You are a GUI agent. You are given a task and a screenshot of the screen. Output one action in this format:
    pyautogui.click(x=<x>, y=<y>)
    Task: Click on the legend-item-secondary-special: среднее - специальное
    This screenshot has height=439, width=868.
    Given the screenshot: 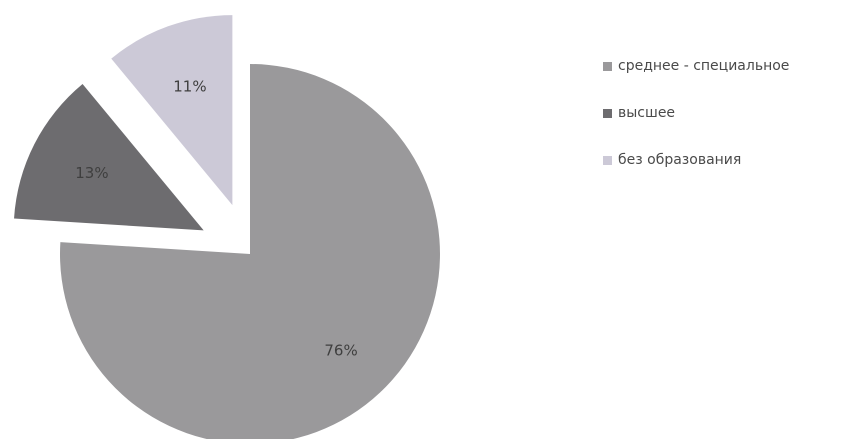 What is the action you would take?
    pyautogui.click(x=734, y=66)
    